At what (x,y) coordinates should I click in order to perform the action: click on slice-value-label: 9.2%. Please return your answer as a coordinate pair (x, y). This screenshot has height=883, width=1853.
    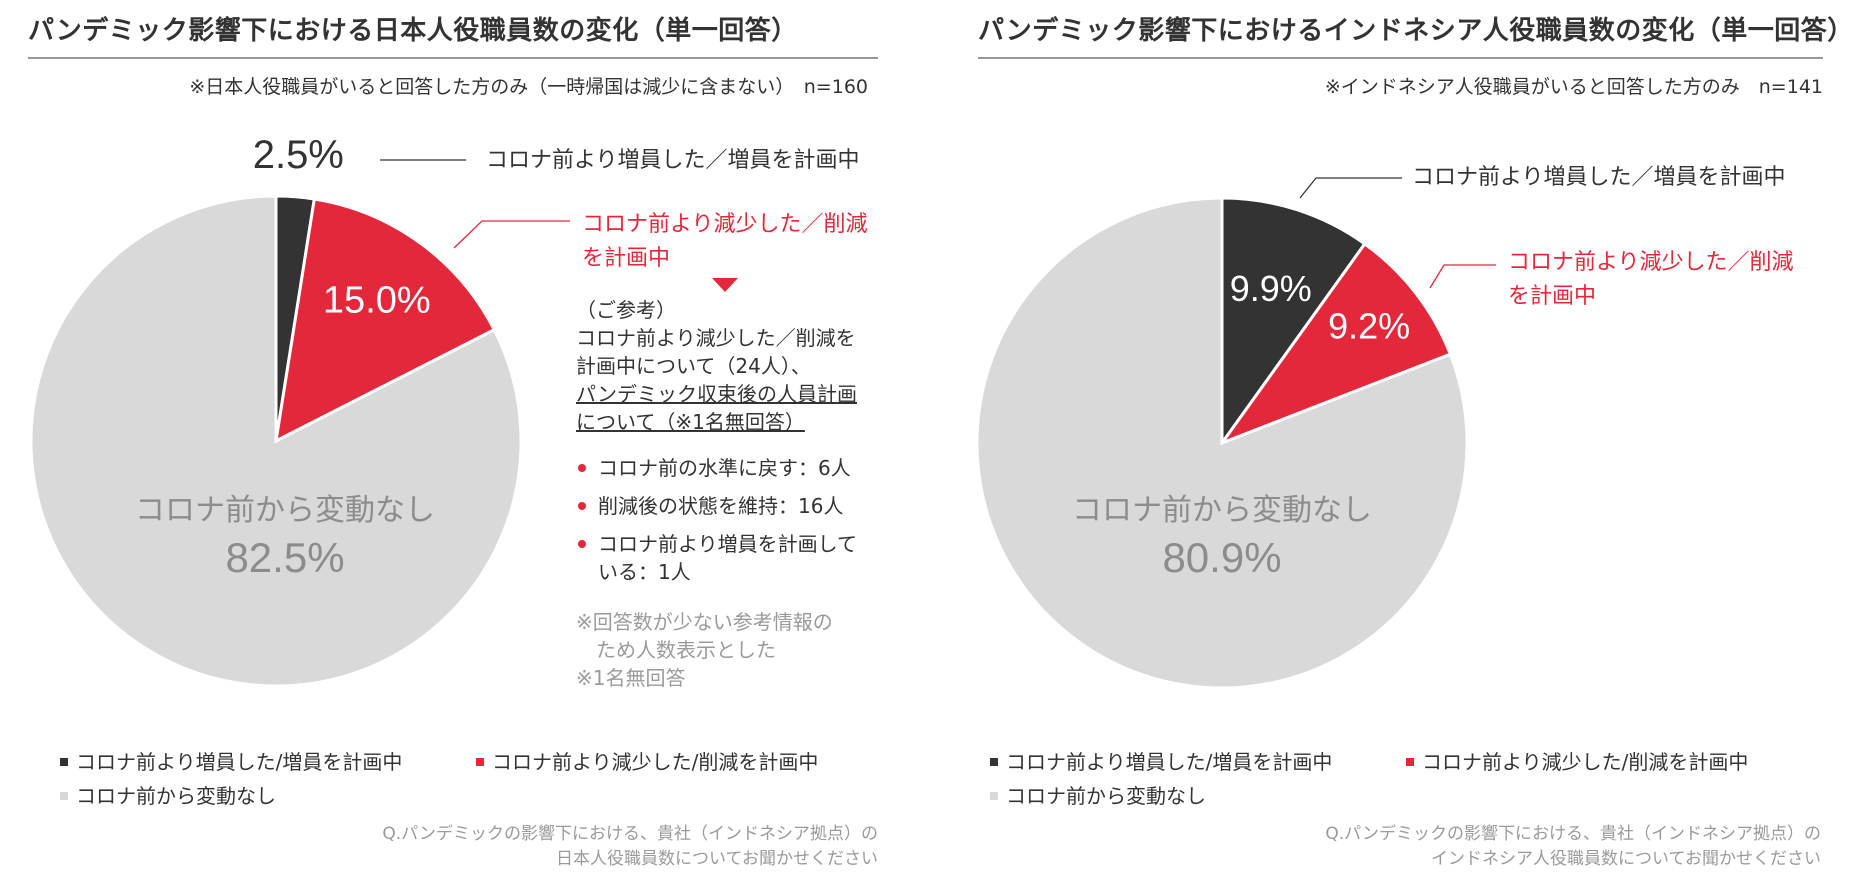
    Looking at the image, I should click on (1369, 325).